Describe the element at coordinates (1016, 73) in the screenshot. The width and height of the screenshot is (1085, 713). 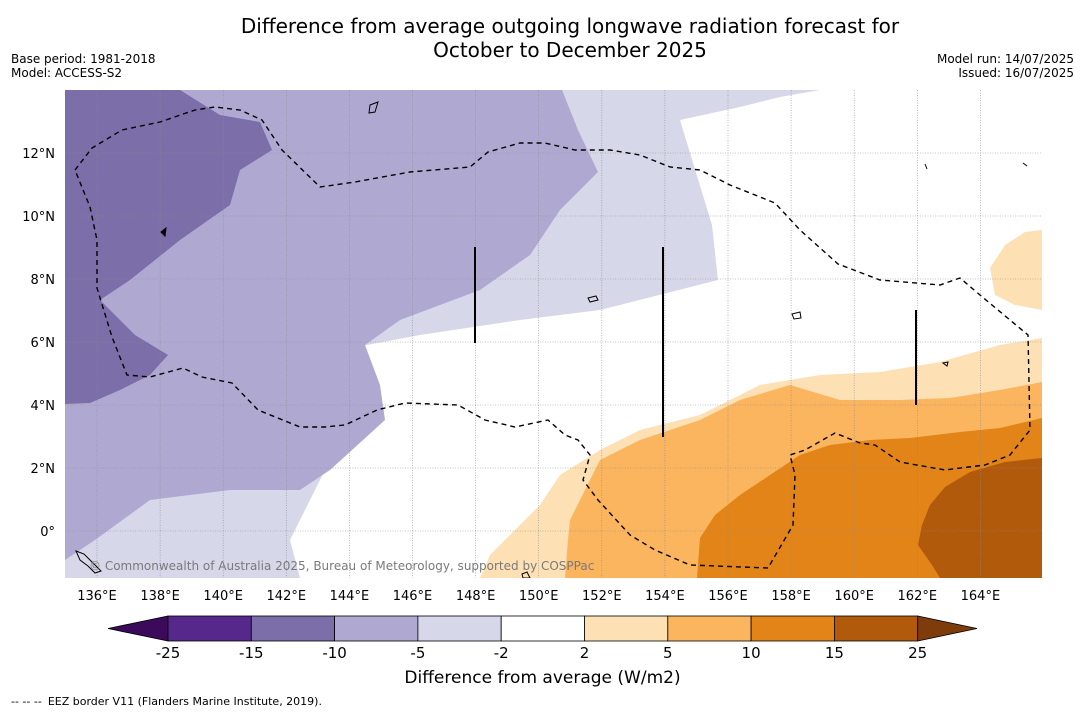
I see `issued-date: Issued: 16/07/2025` at that location.